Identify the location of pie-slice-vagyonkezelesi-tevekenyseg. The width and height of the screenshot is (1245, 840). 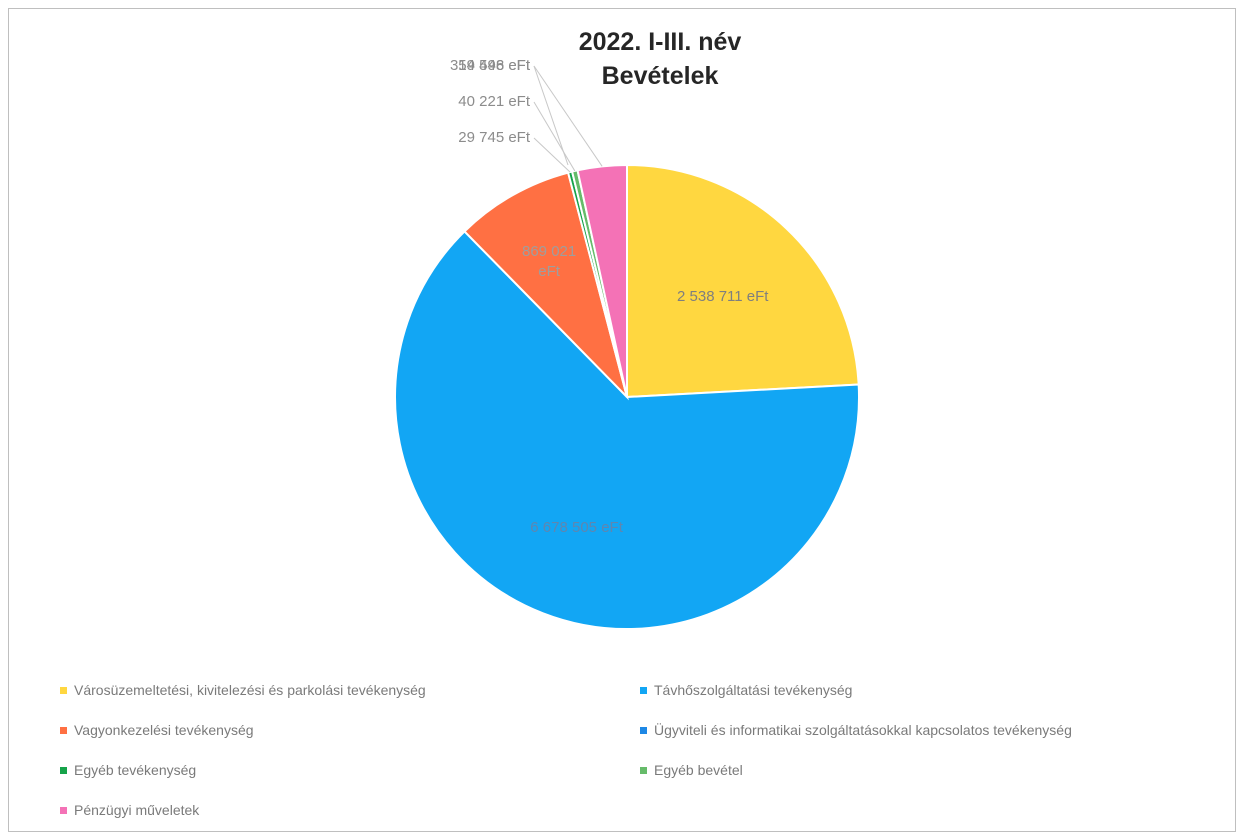
(546, 286).